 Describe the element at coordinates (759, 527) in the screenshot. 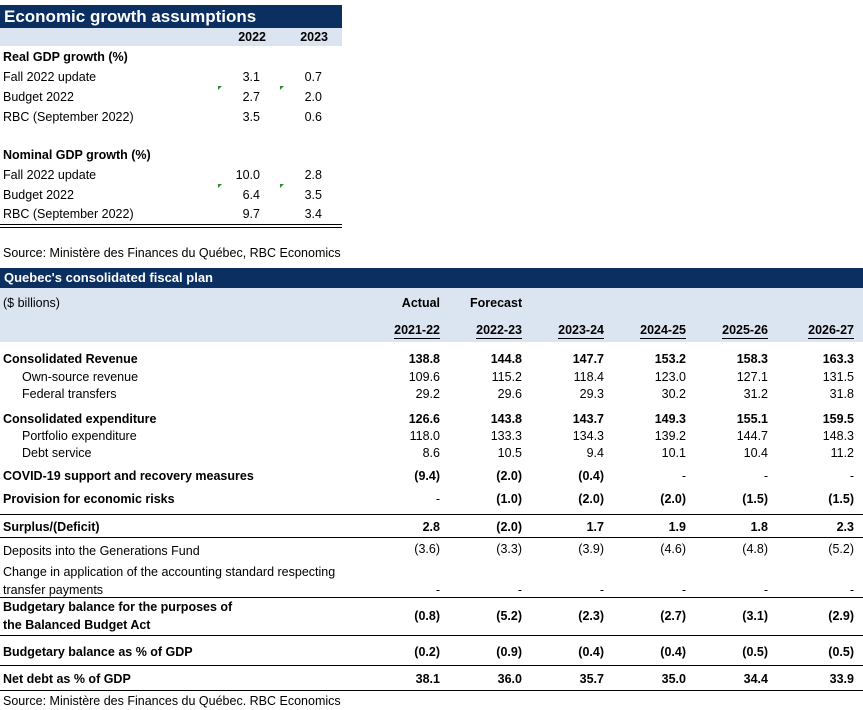

I see `cell: 1.8` at that location.